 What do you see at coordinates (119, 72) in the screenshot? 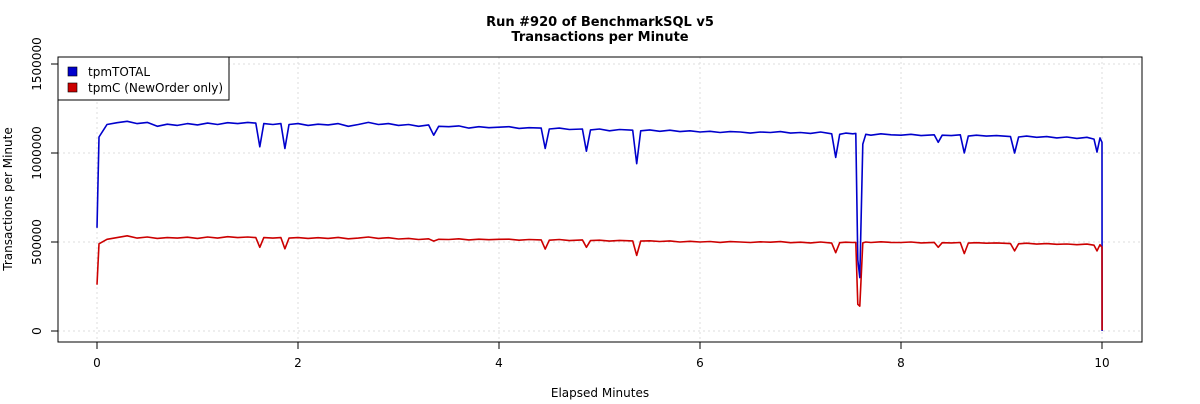
I see `legend-label-tpmtotal: tpmTOTAL` at bounding box center [119, 72].